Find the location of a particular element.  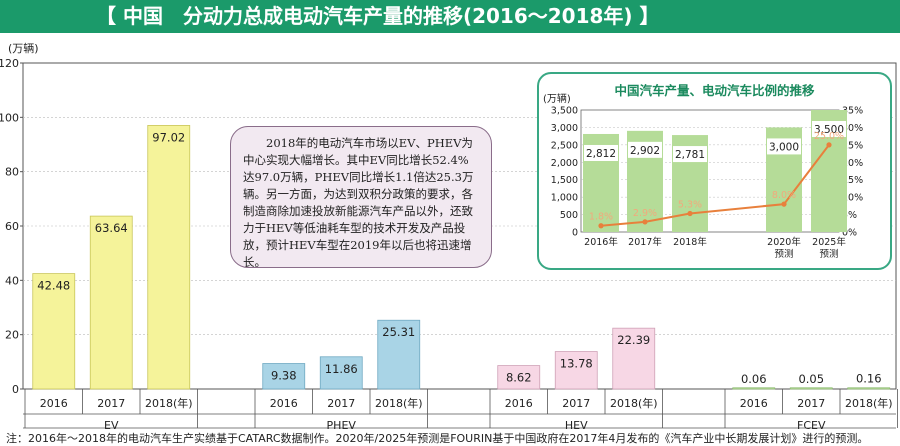

phev-value-label: 9.38 is located at coordinates (284, 376).